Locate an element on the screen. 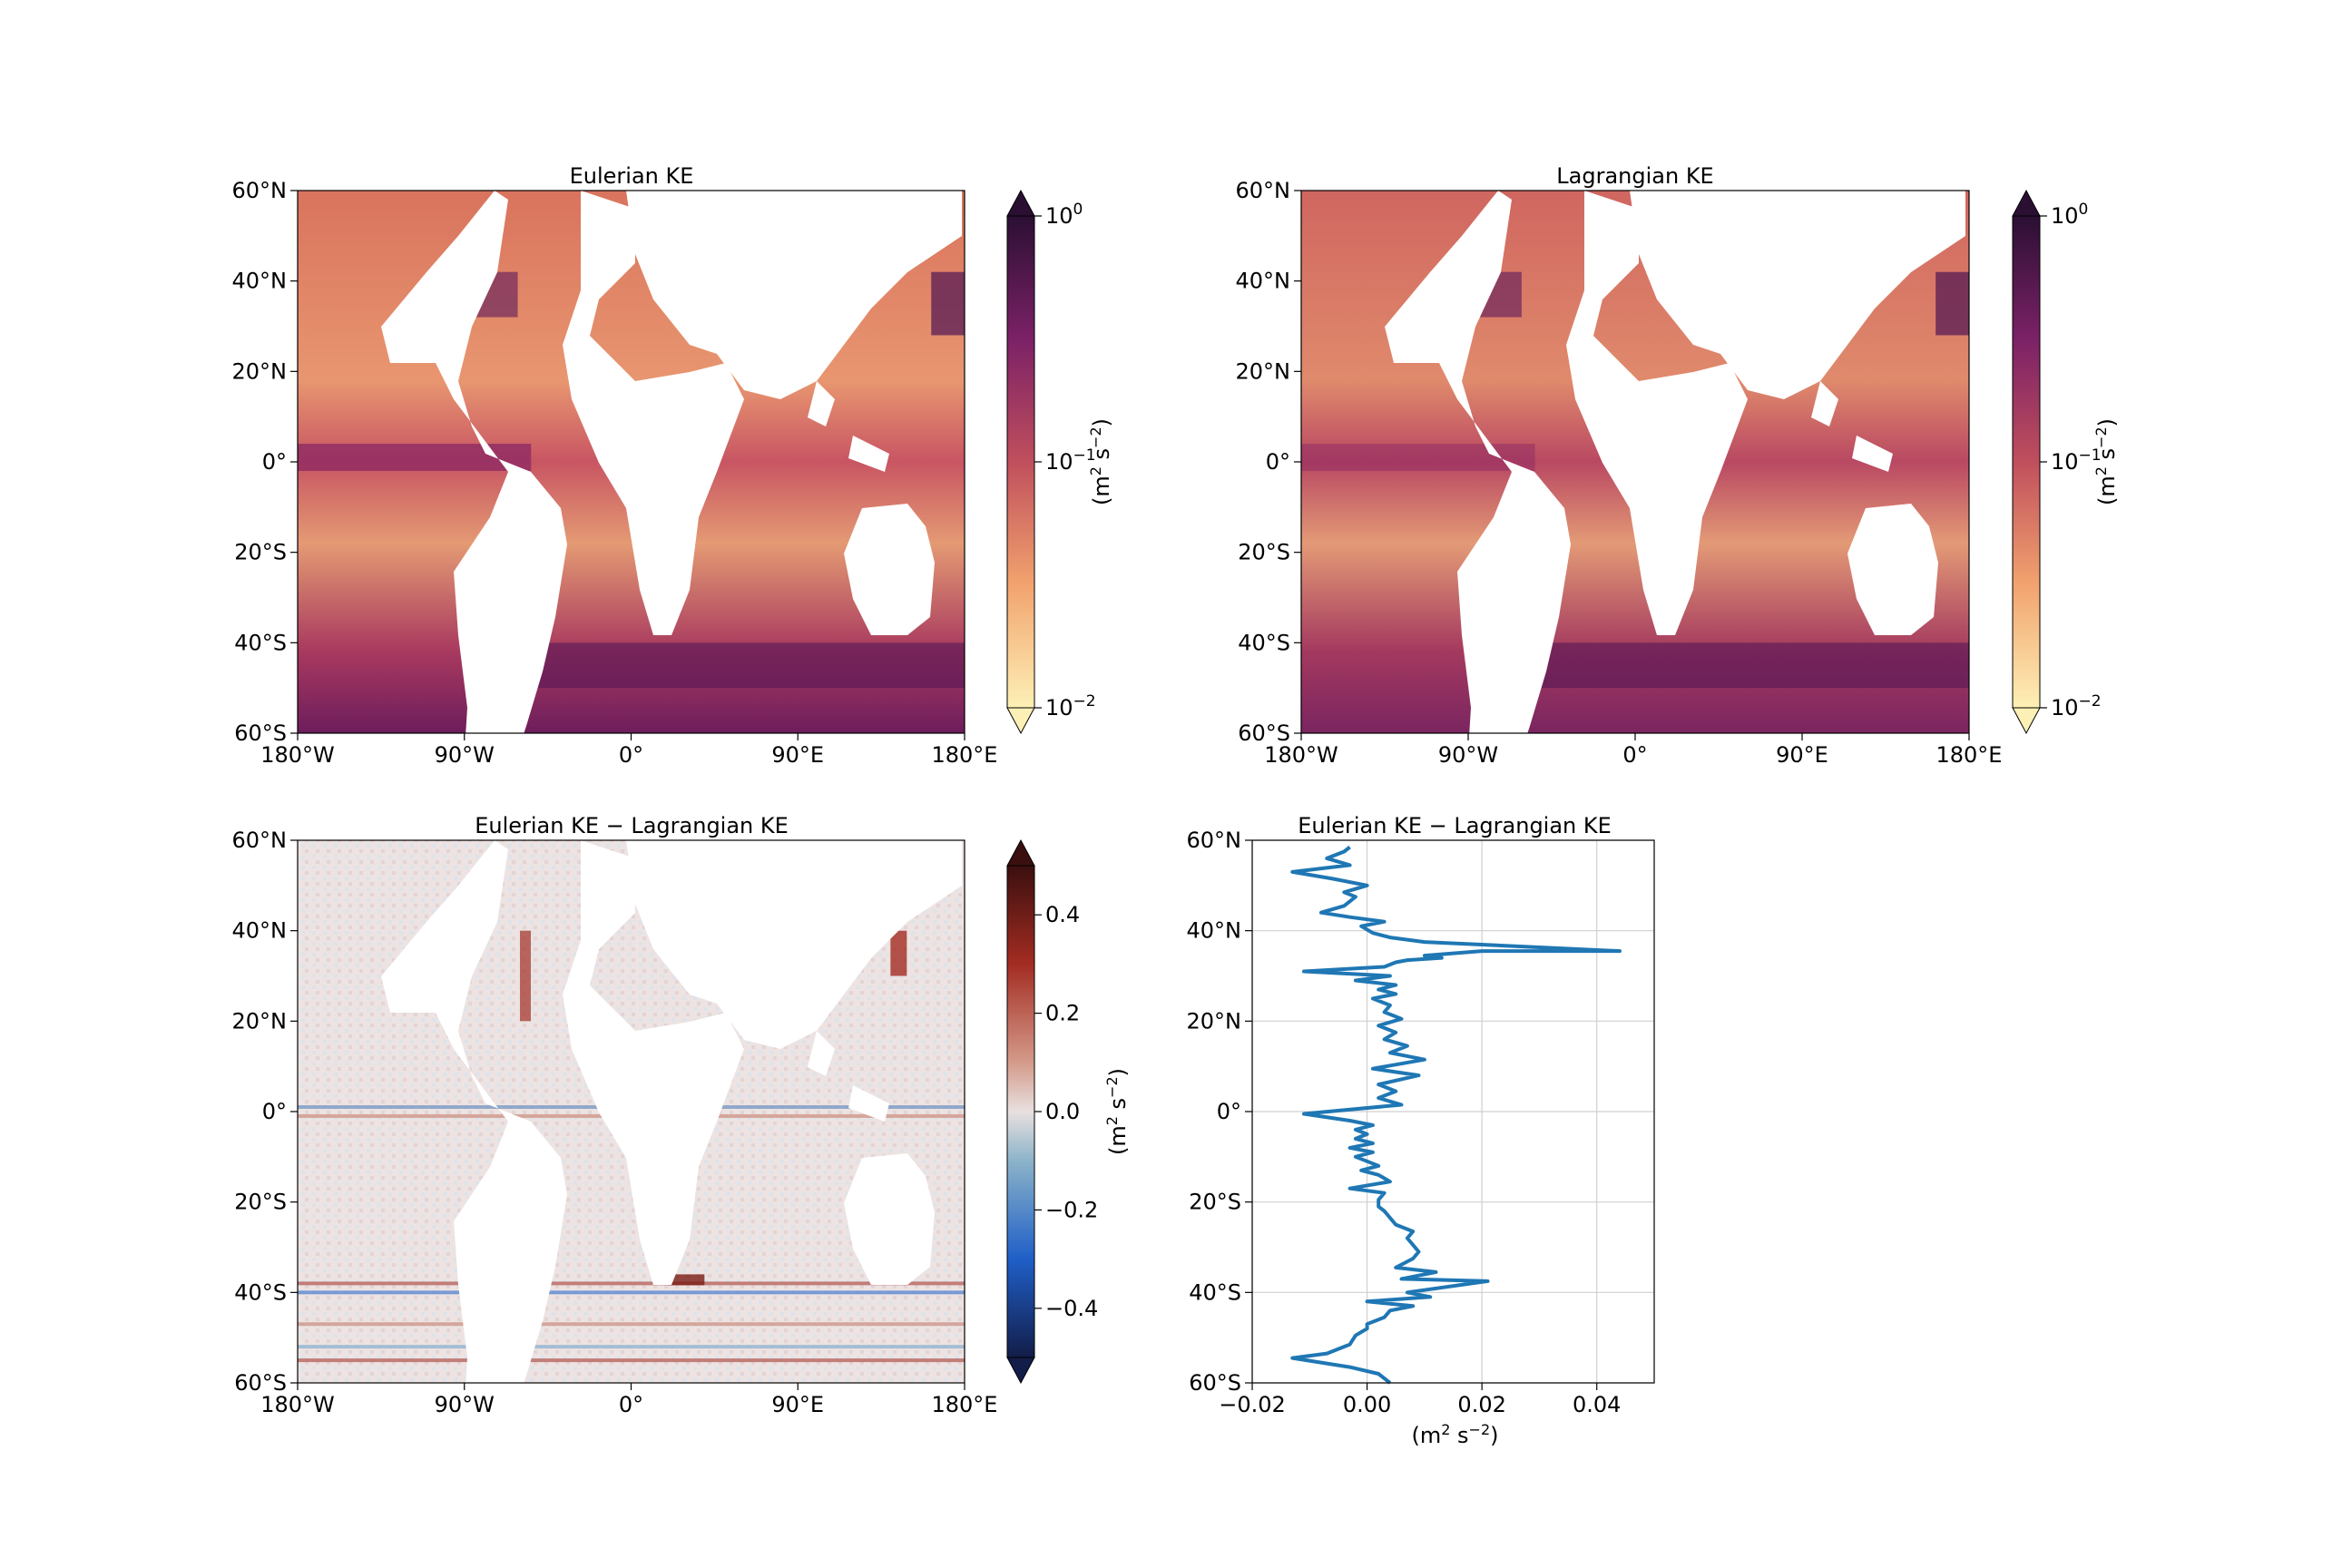  title-ke-difference-profile: Eulerian KE − Lagrangian KE is located at coordinates (1455, 825).